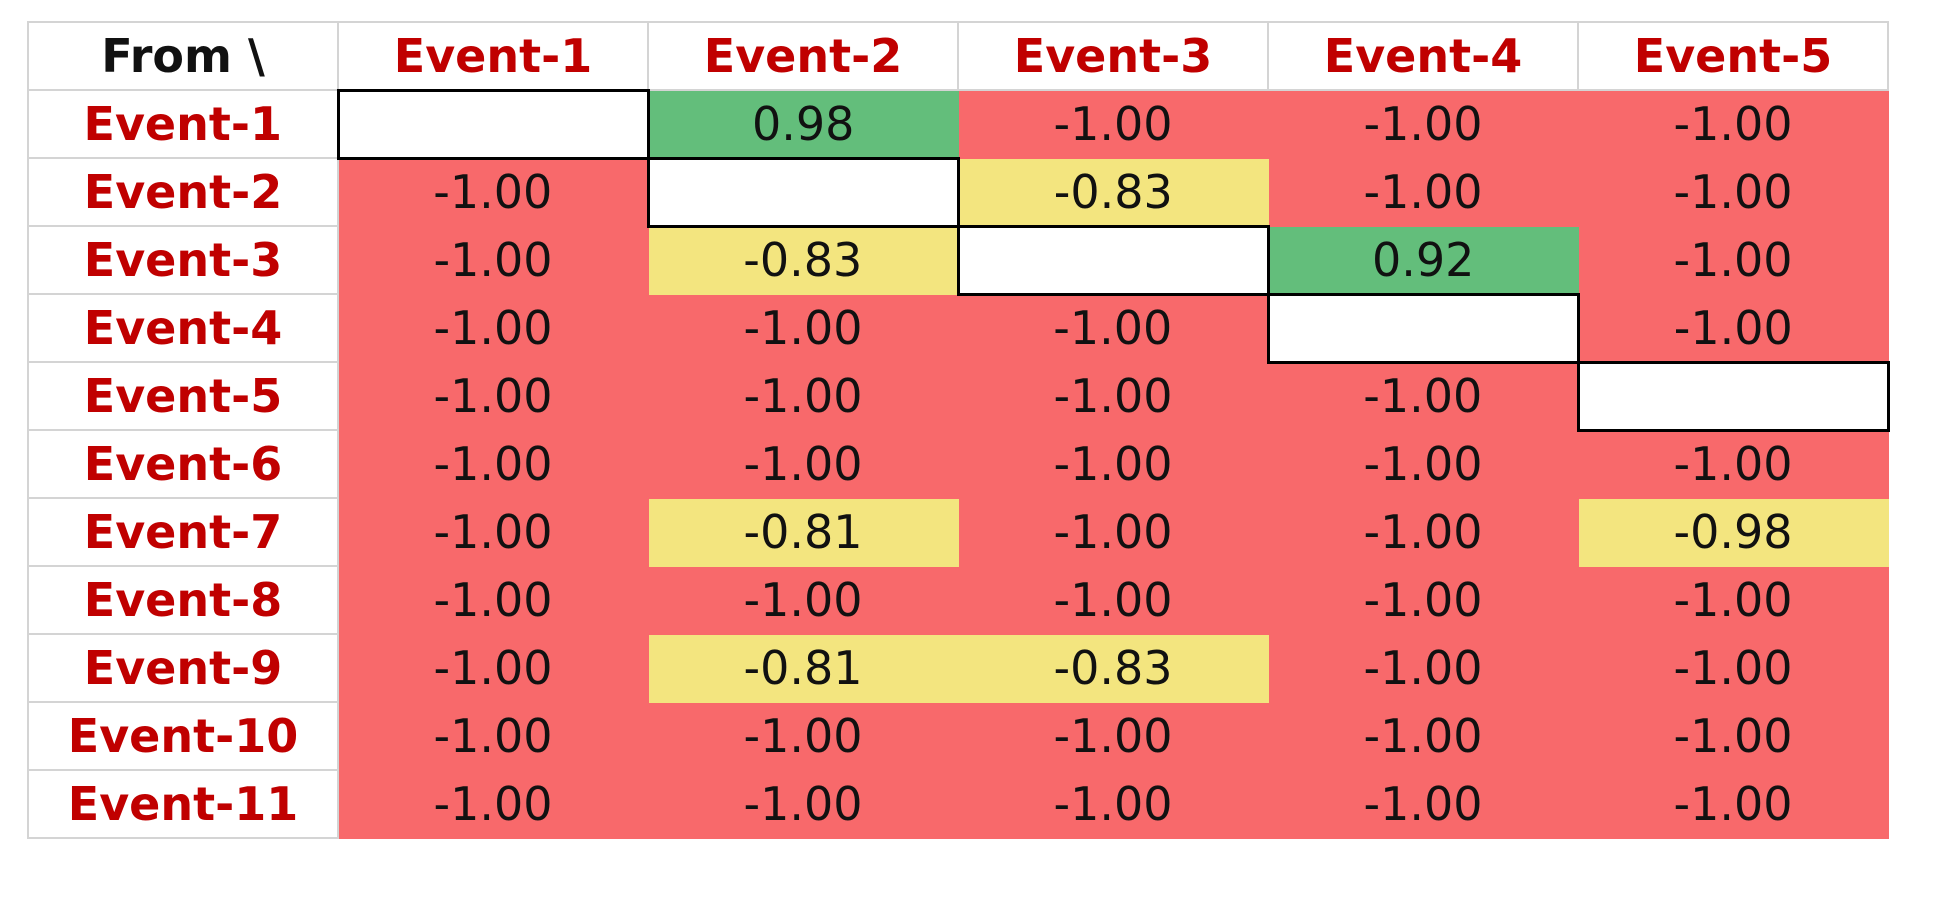  I want to click on row-header: Event-9, so click(183, 668).